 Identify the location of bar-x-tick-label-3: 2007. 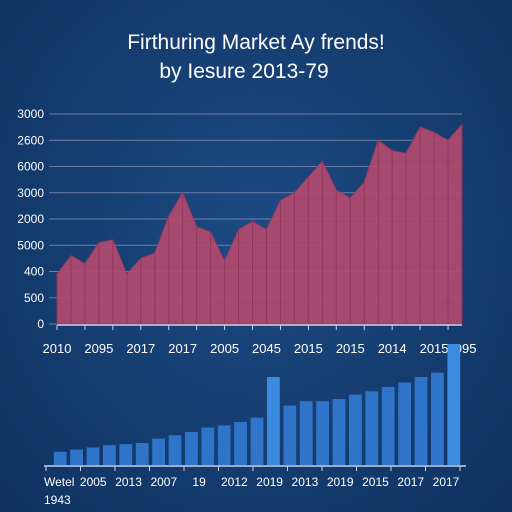
(163, 482).